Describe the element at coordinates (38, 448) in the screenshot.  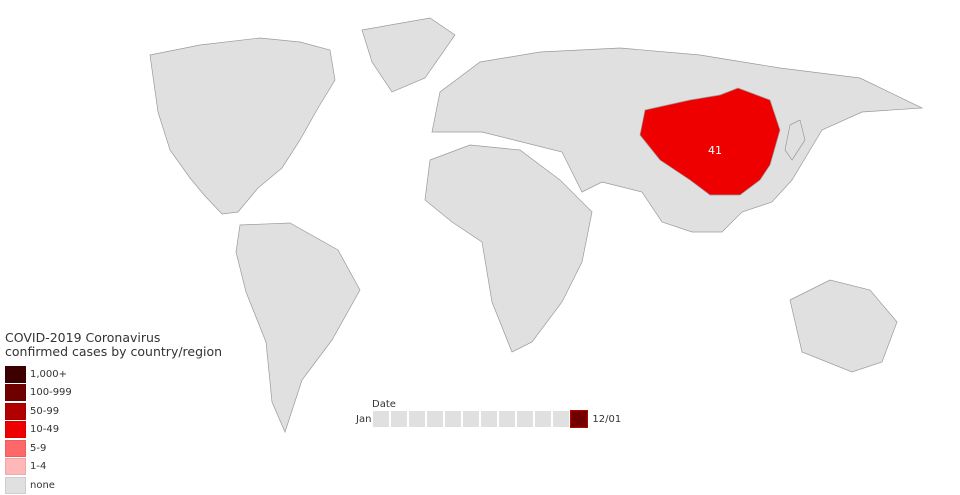
I see `legend-label: 5-9` at that location.